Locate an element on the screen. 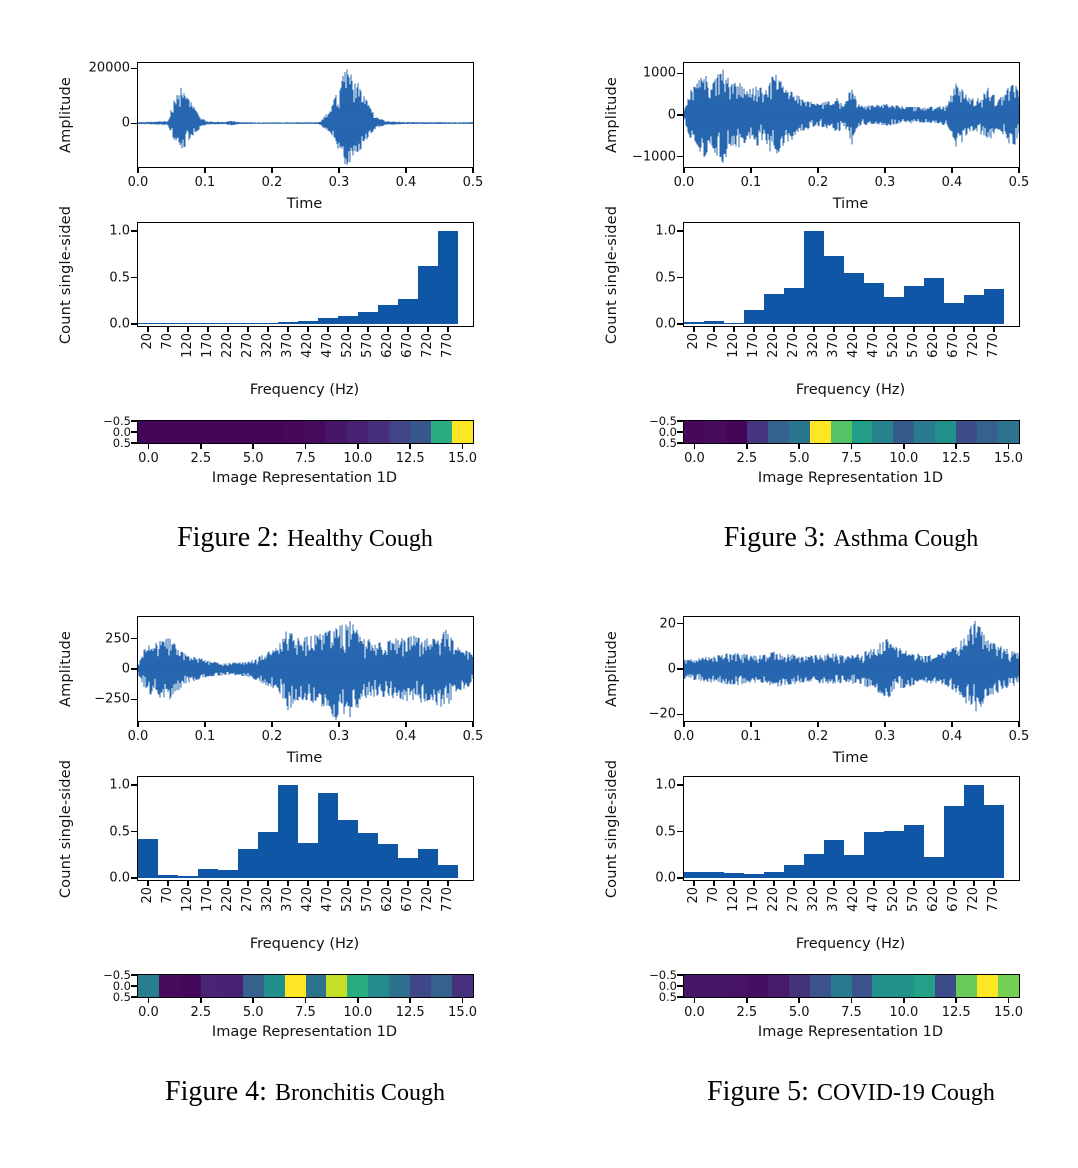 The height and width of the screenshot is (1168, 1078). waveform-trace is located at coordinates (851, 666).